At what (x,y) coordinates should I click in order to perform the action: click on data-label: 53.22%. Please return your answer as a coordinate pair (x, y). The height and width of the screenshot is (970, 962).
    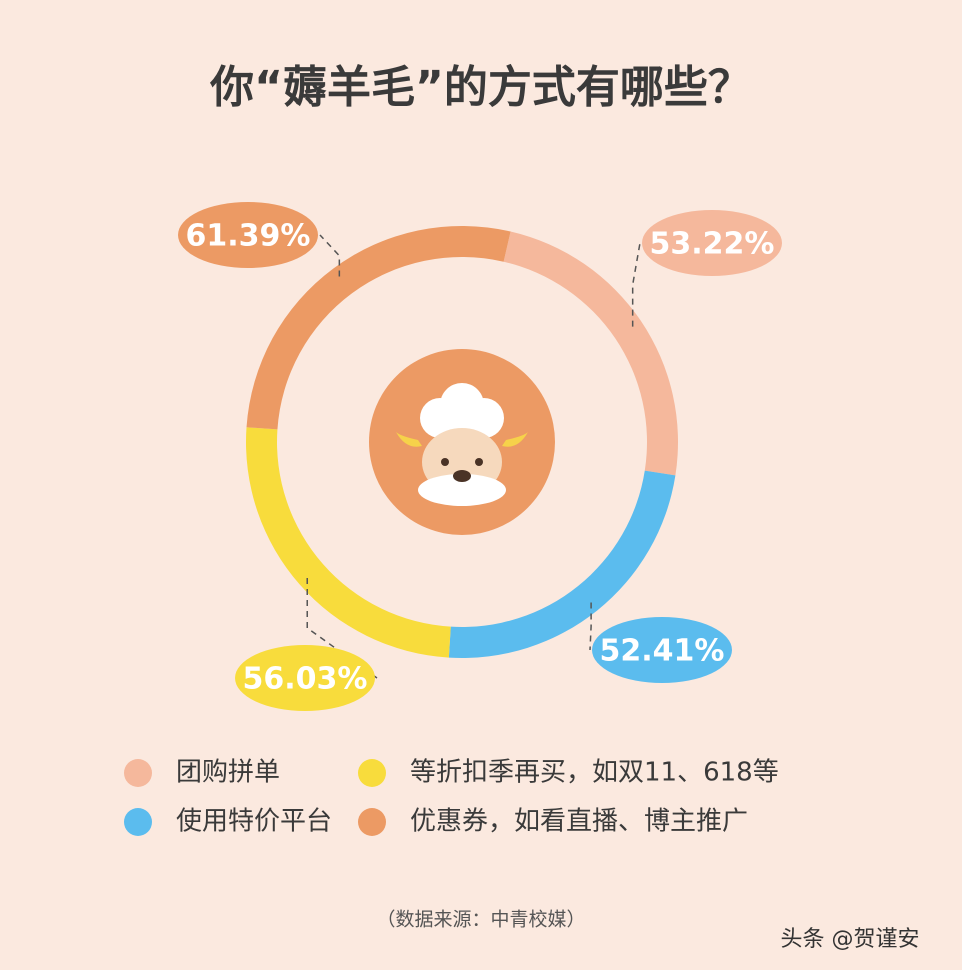
    Looking at the image, I should click on (712, 244).